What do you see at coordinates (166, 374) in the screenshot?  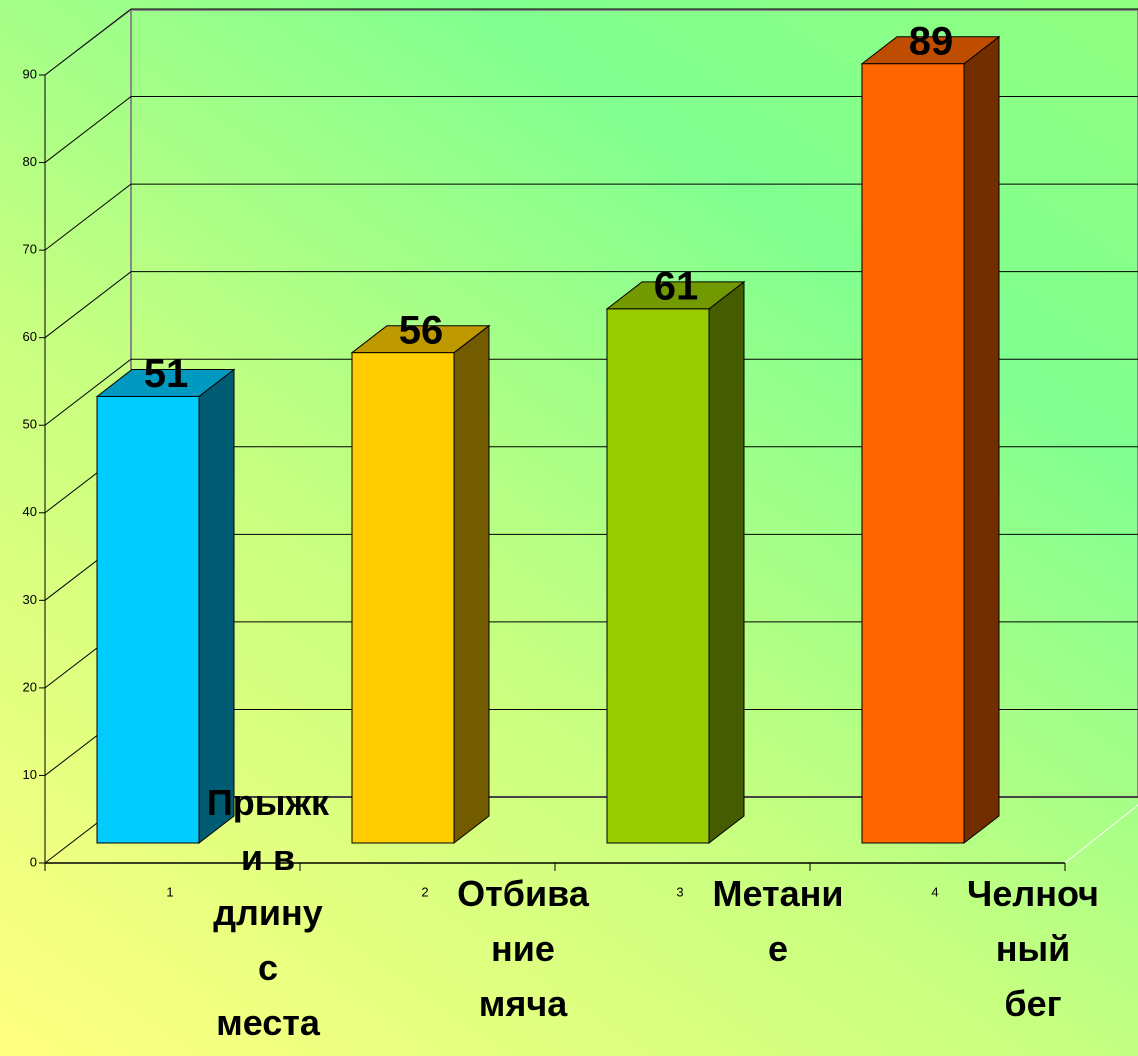 I see `value-label: 51` at bounding box center [166, 374].